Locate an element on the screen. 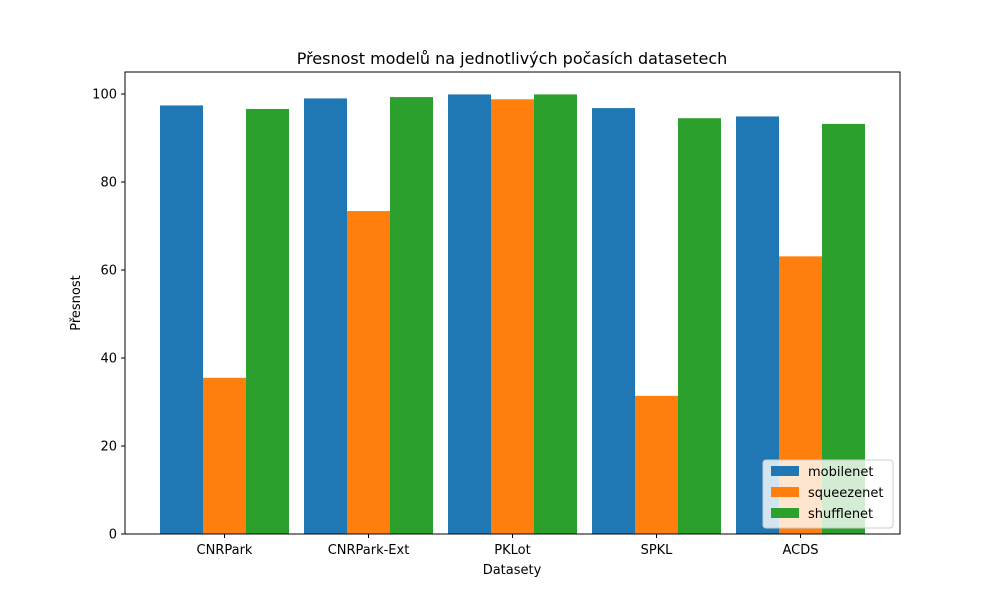 This screenshot has width=1000, height=600. legend-swatch-squeezenet is located at coordinates (785, 492).